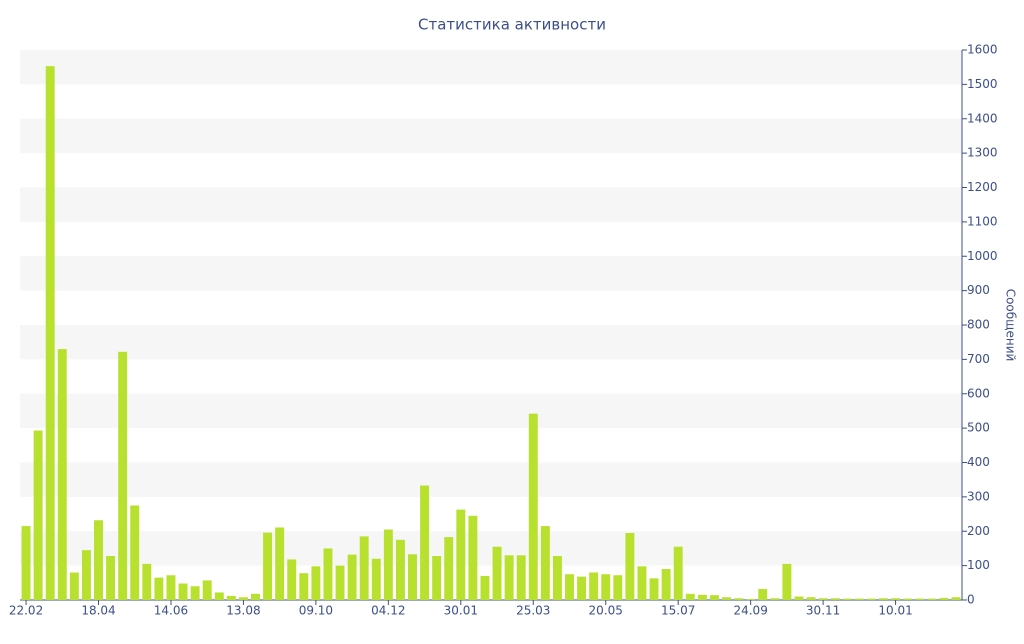 The width and height of the screenshot is (1024, 644). What do you see at coordinates (823, 611) in the screenshot?
I see `x-tick-label: 30.11` at bounding box center [823, 611].